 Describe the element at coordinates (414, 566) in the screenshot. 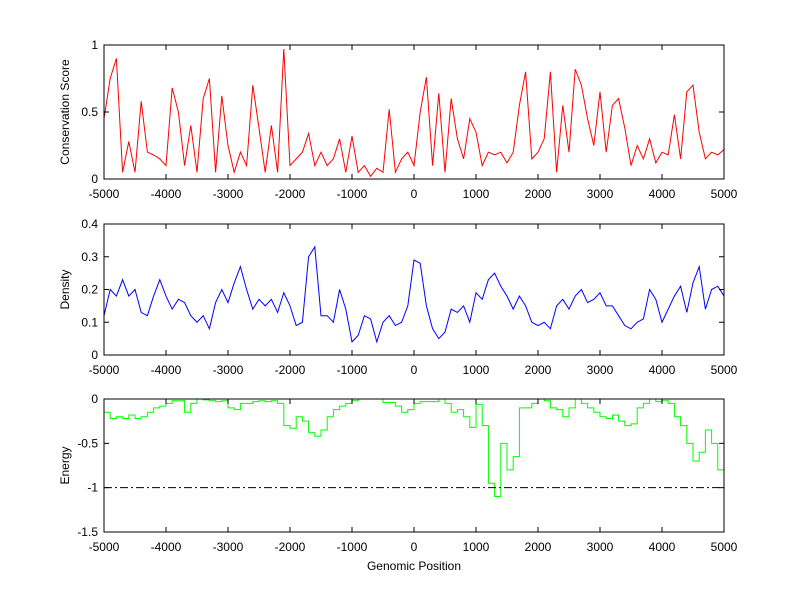

I see `x-axis-label: Genomic Position` at that location.